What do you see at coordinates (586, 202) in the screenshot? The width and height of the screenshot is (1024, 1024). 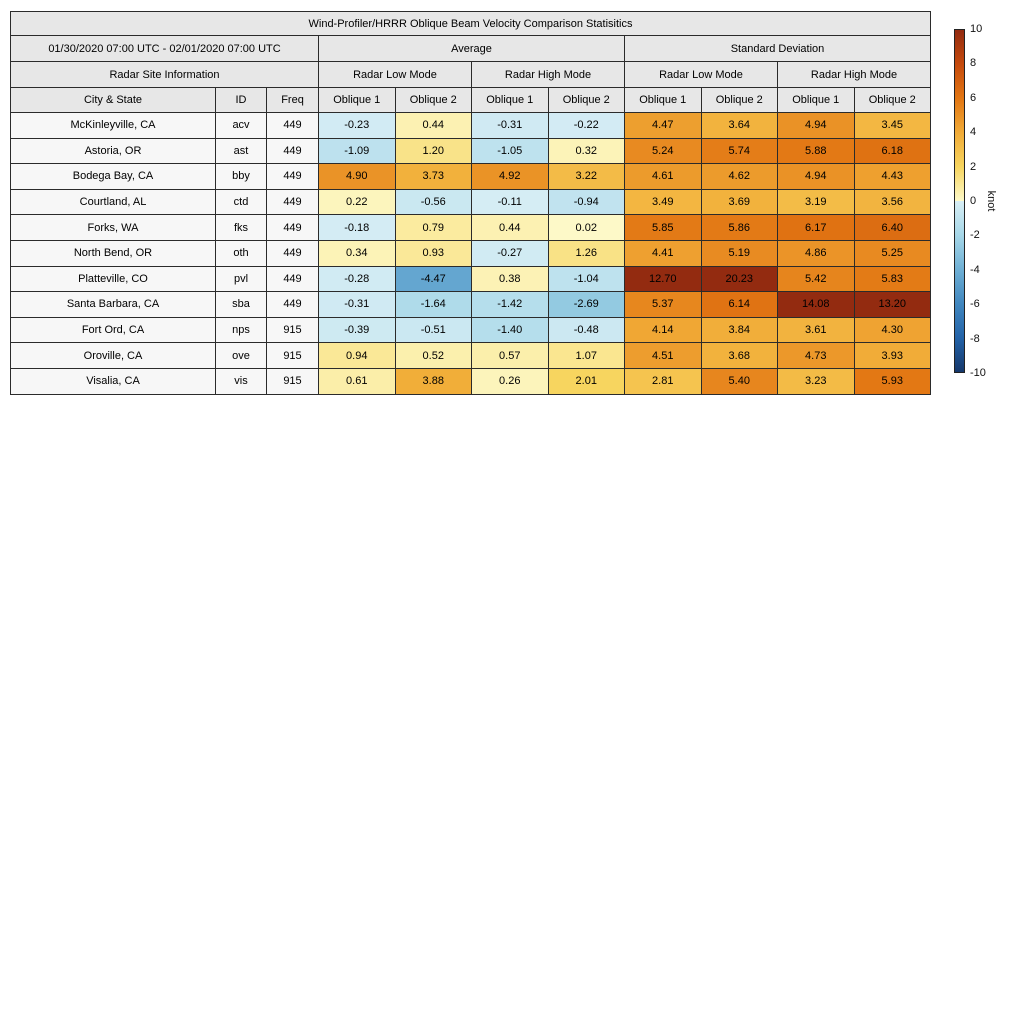 I see `value-cell: -0.94` at bounding box center [586, 202].